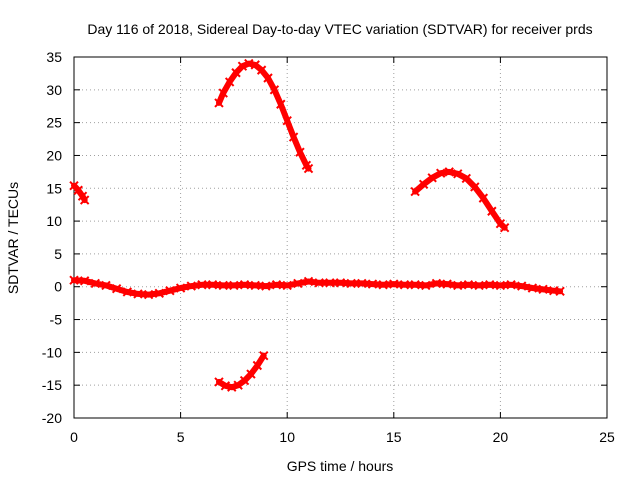 The image size is (640, 480). I want to click on x-axis-tick-labels: 0 5 10 15 20 25, so click(342, 437).